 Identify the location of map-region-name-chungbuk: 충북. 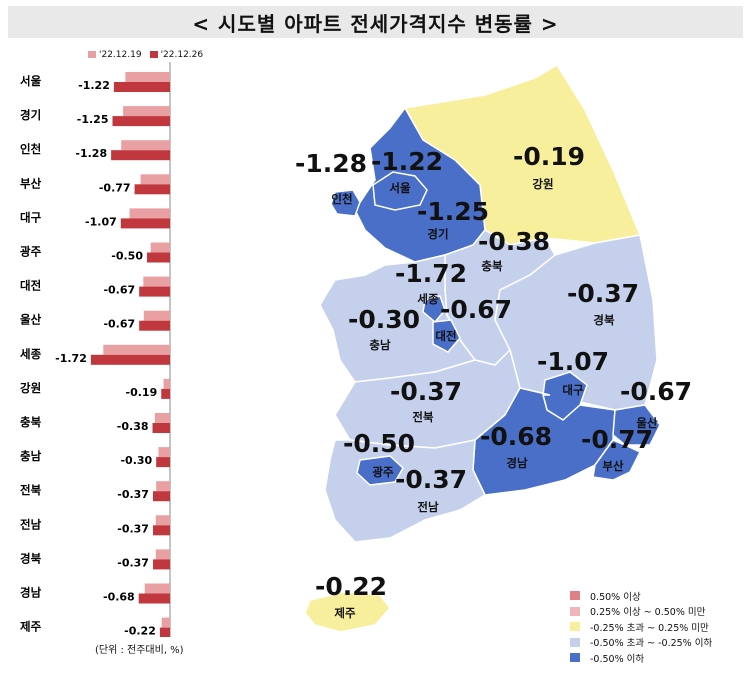
(492, 266).